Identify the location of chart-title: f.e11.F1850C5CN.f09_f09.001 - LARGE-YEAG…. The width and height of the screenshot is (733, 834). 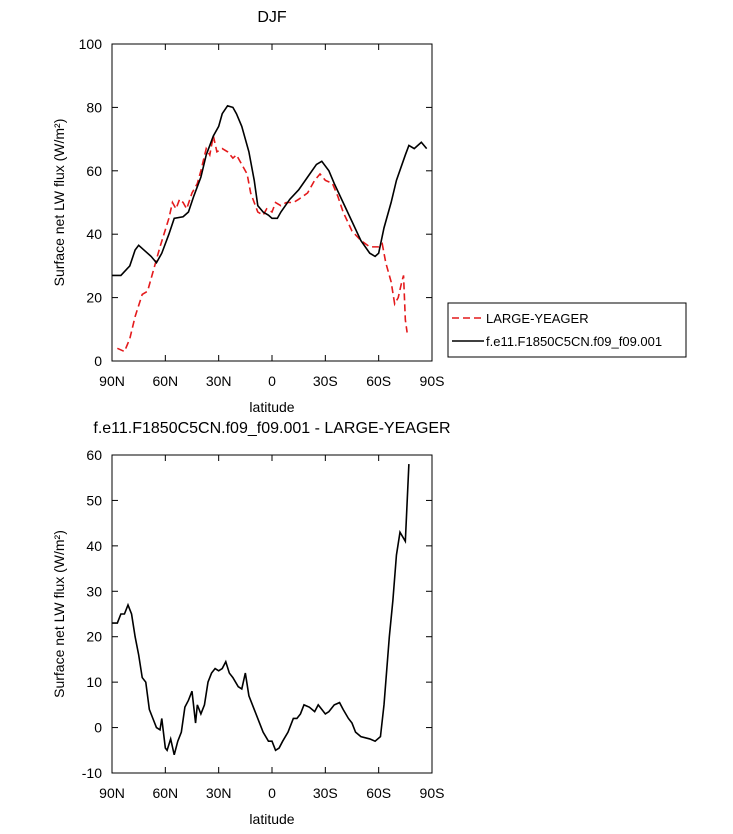
(271, 428).